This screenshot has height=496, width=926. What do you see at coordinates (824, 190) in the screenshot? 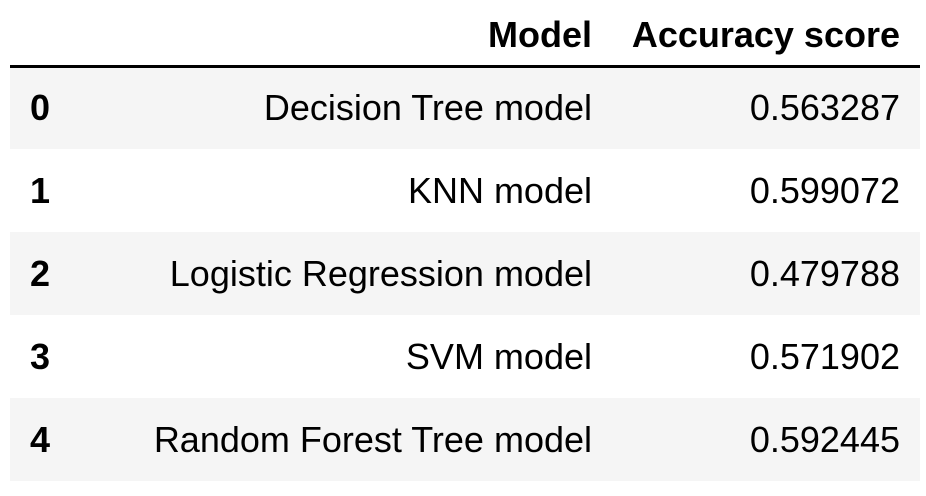
I see `accuracy-cell: 0.599072` at bounding box center [824, 190].